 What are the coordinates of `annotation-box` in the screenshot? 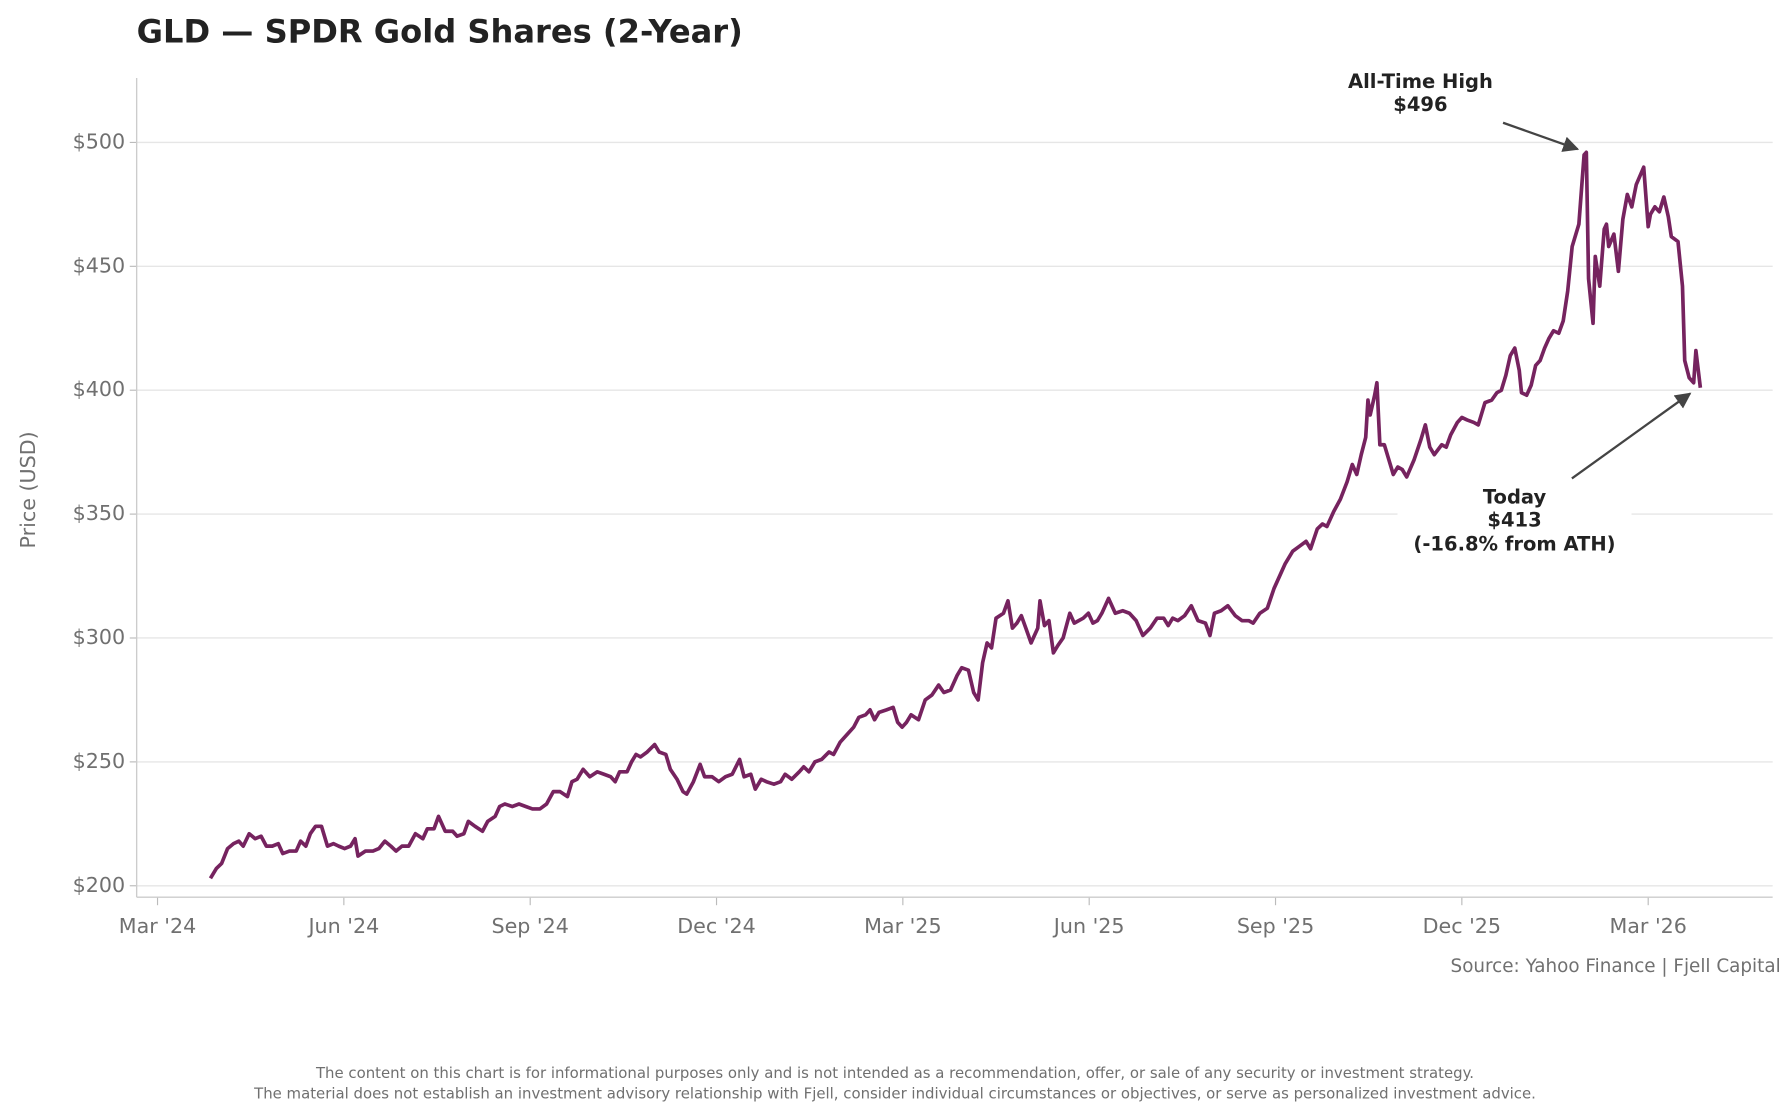 It's located at (1514, 522).